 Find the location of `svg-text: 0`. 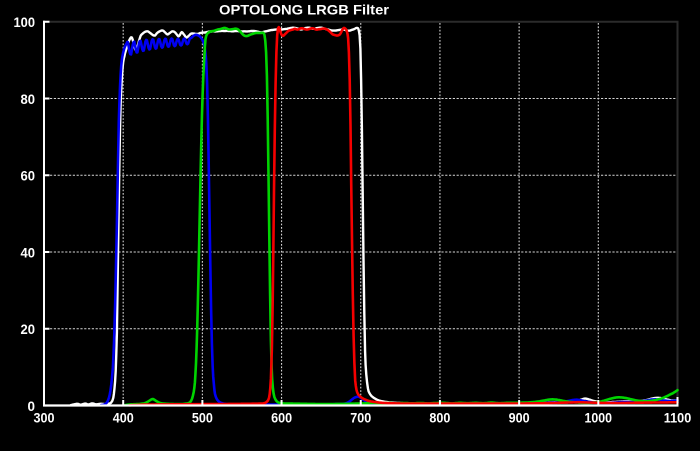

svg-text: 0 is located at coordinates (32, 406).